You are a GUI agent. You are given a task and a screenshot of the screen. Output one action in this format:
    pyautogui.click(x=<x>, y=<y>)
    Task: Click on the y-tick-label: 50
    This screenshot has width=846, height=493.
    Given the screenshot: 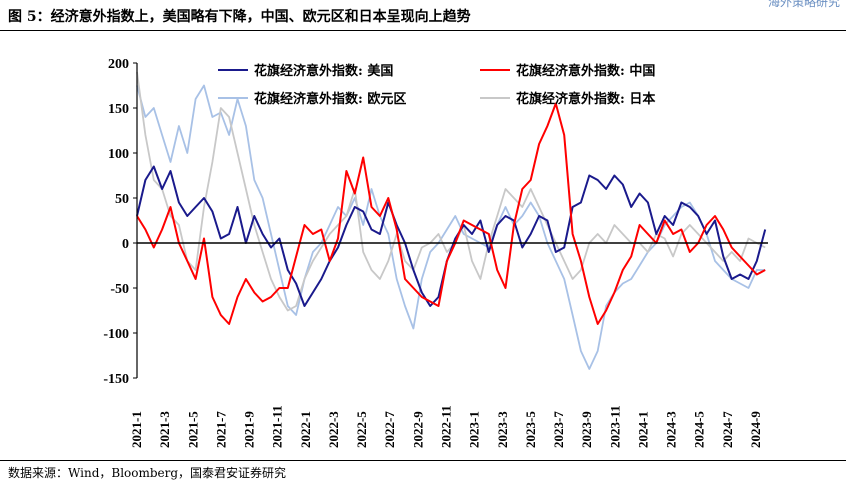 What is the action you would take?
    pyautogui.click(x=122, y=199)
    